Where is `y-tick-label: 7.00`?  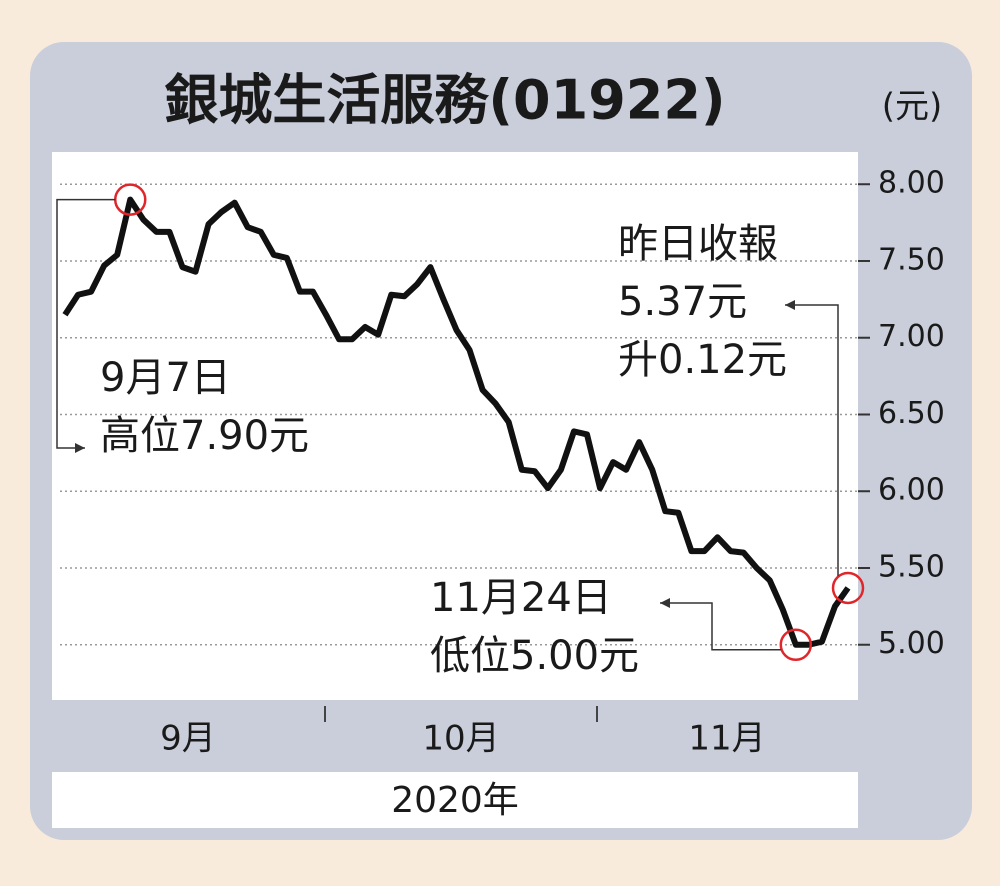 y-tick-label: 7.00 is located at coordinates (911, 336).